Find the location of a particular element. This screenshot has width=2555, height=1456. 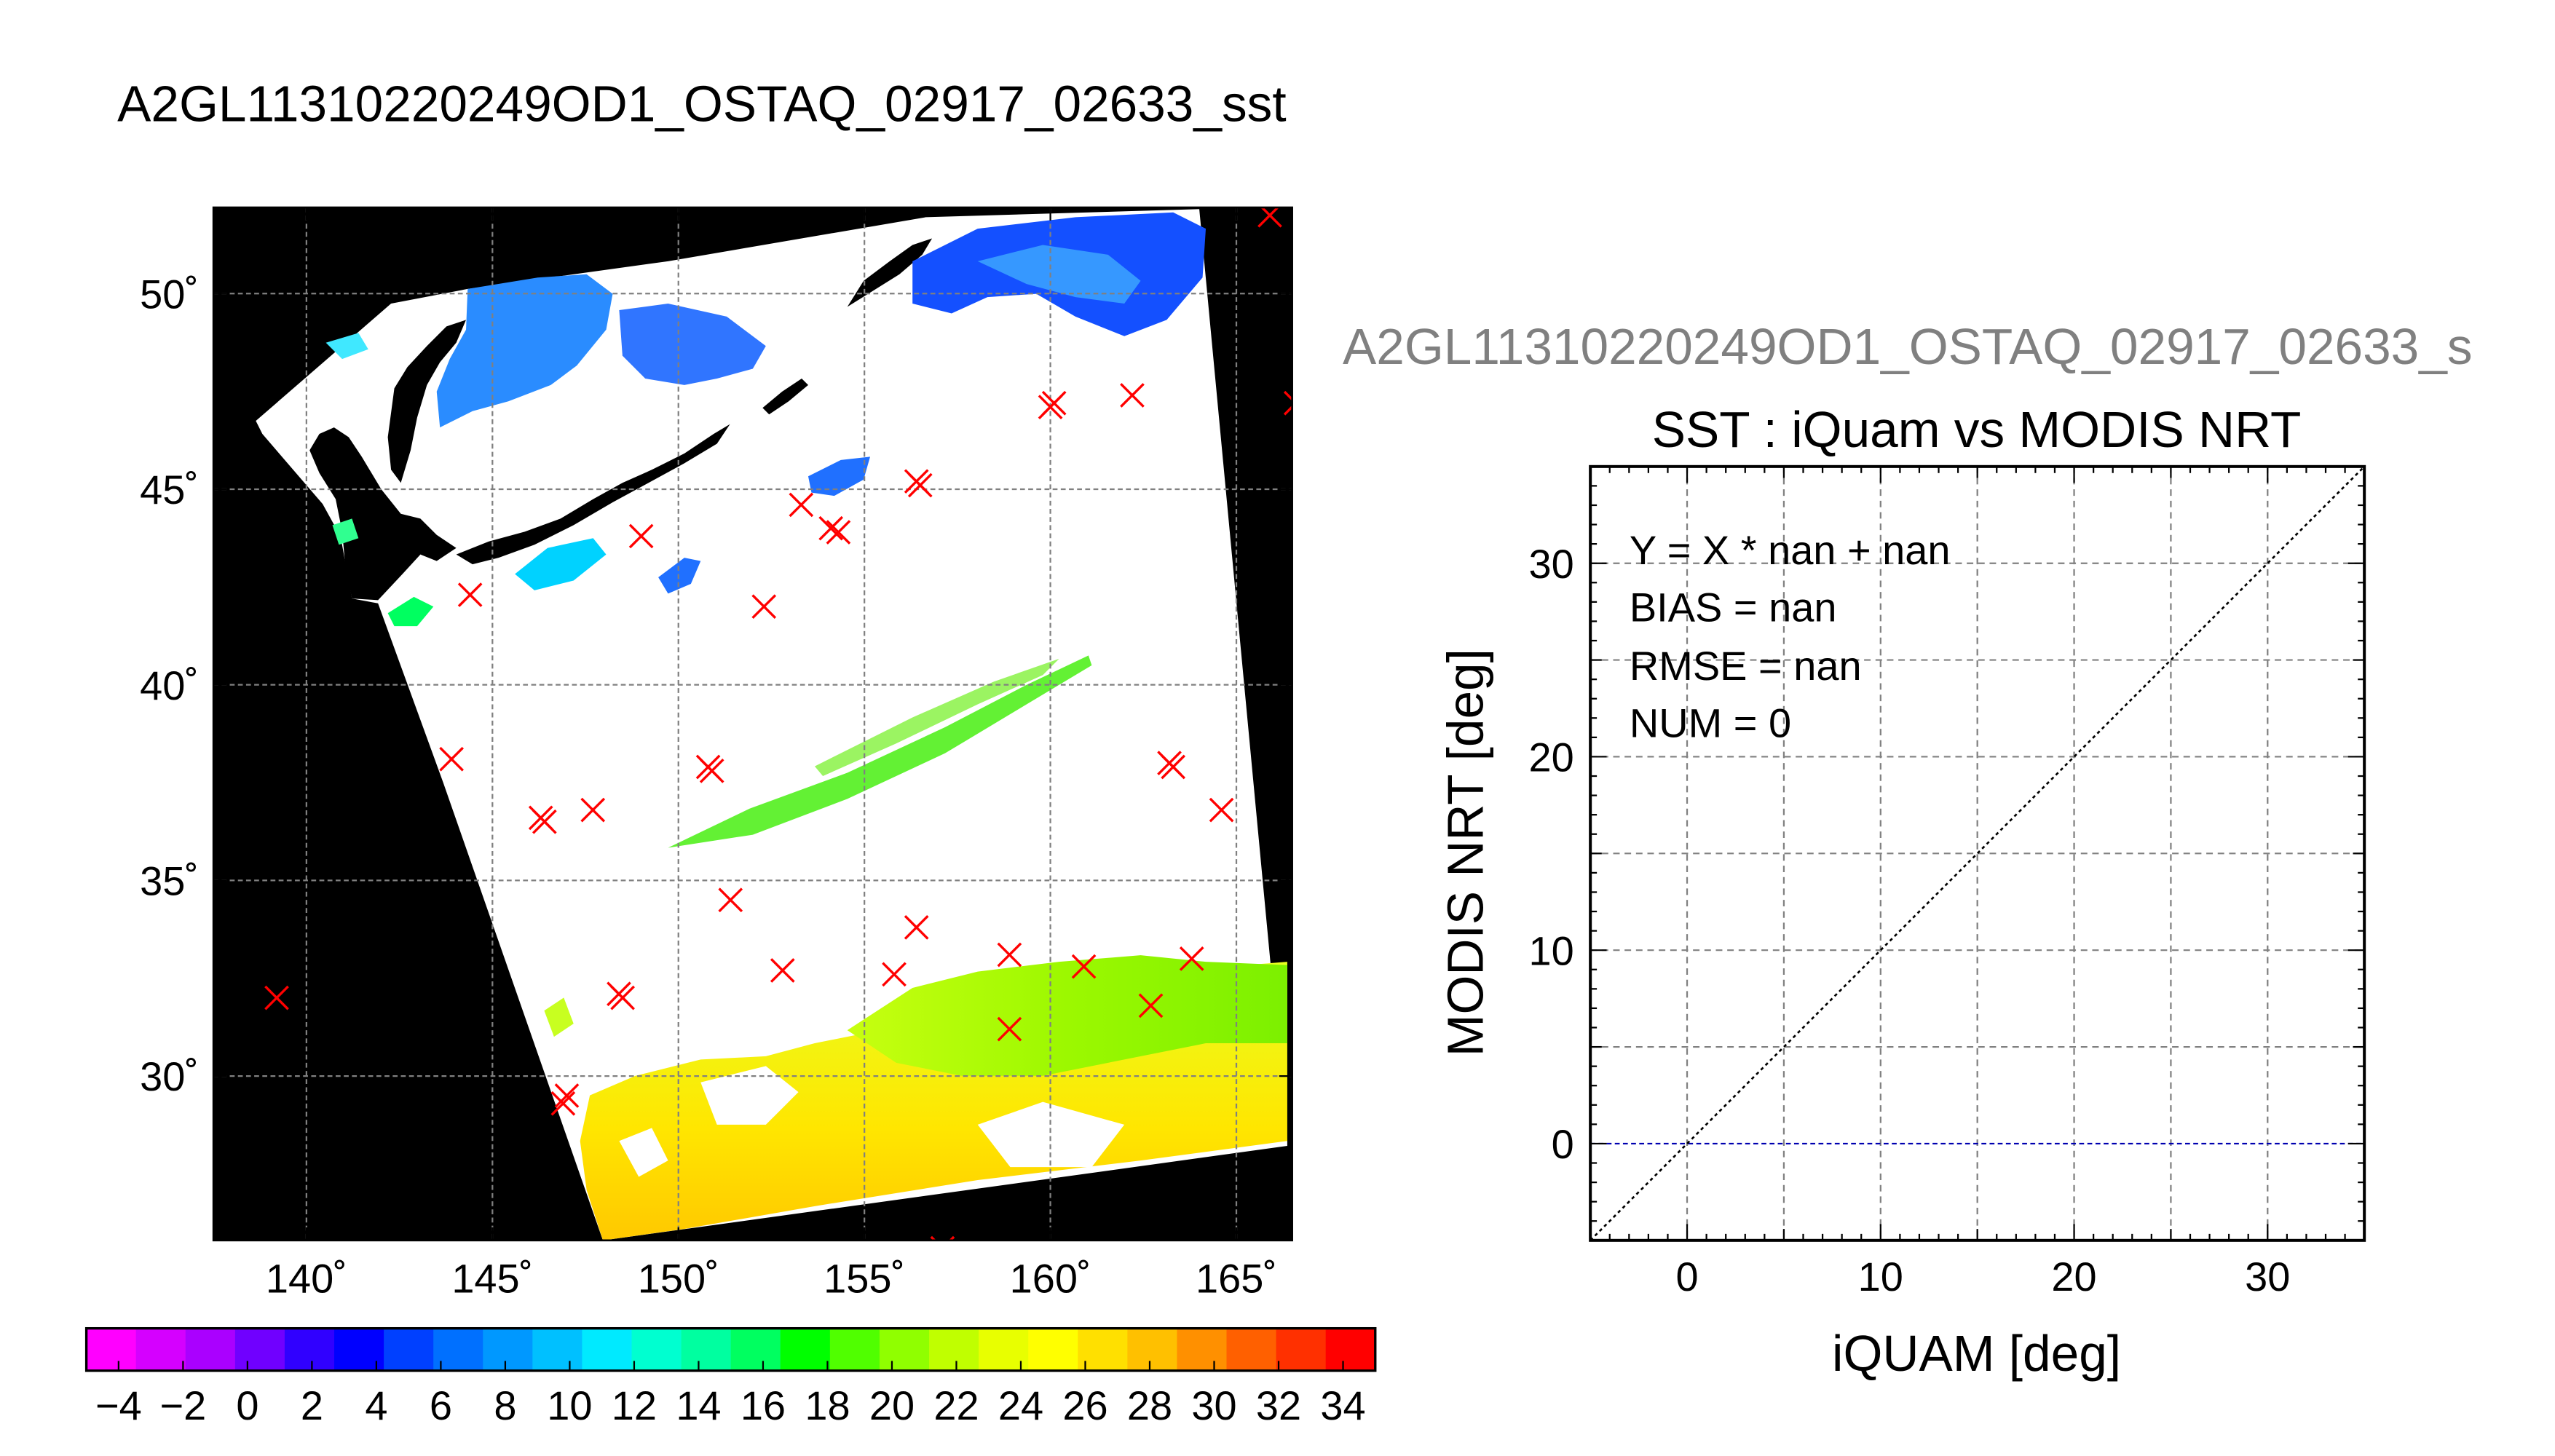

colorbar-tick-label: 4 is located at coordinates (376, 1405).